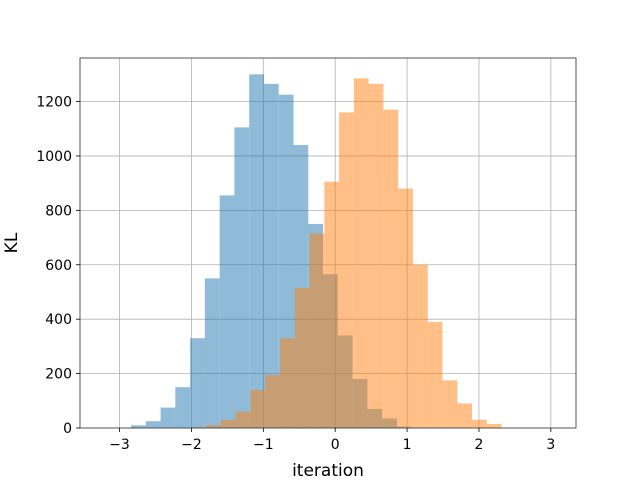  I want to click on y-tick-label: 800, so click(58, 211).